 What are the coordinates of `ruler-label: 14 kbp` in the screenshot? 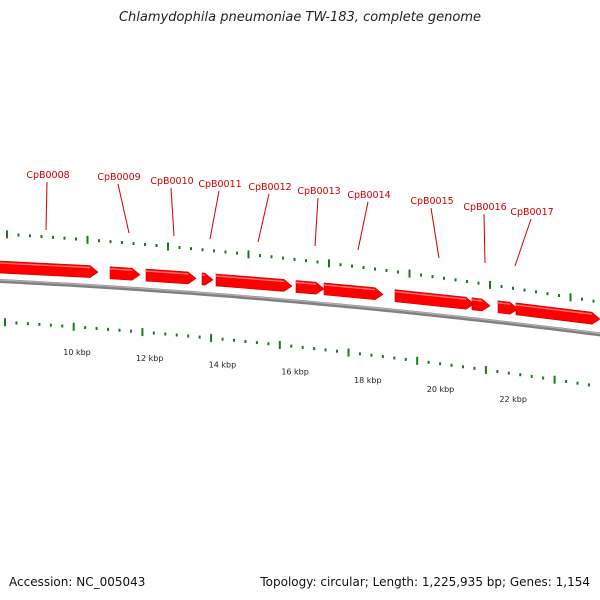 It's located at (223, 364).